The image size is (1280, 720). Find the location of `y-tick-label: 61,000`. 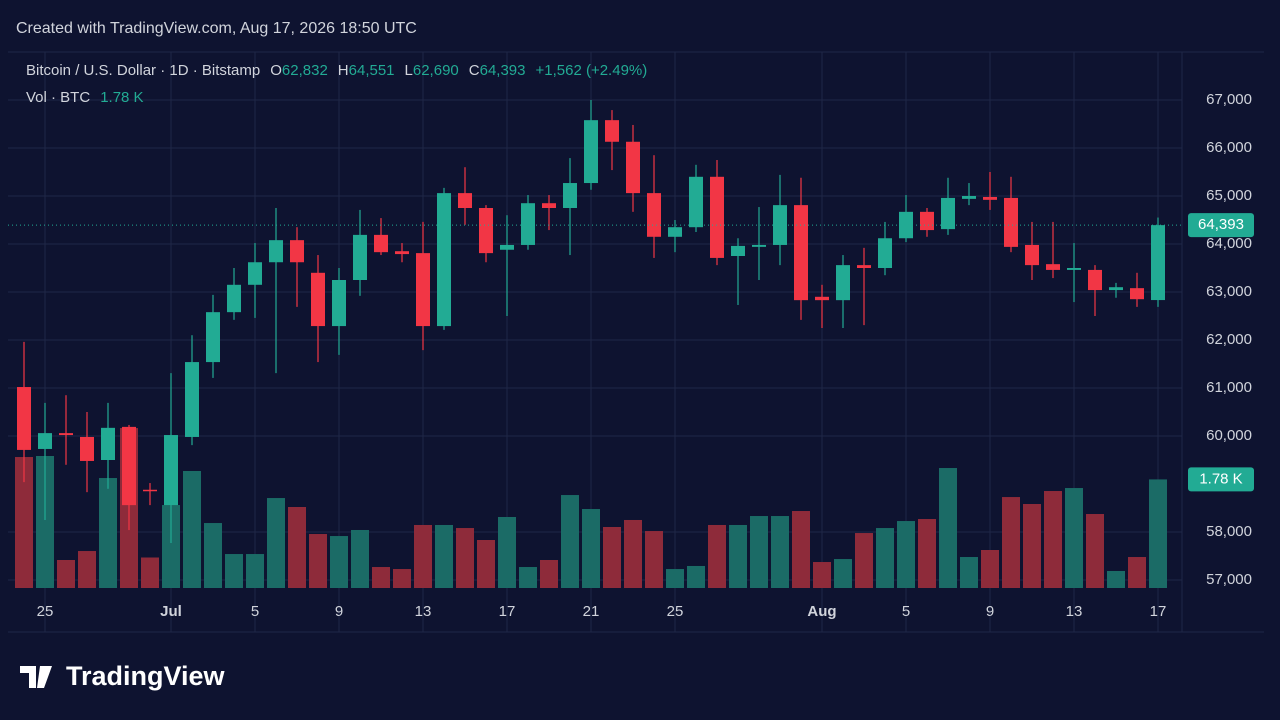

y-tick-label: 61,000 is located at coordinates (1229, 387).